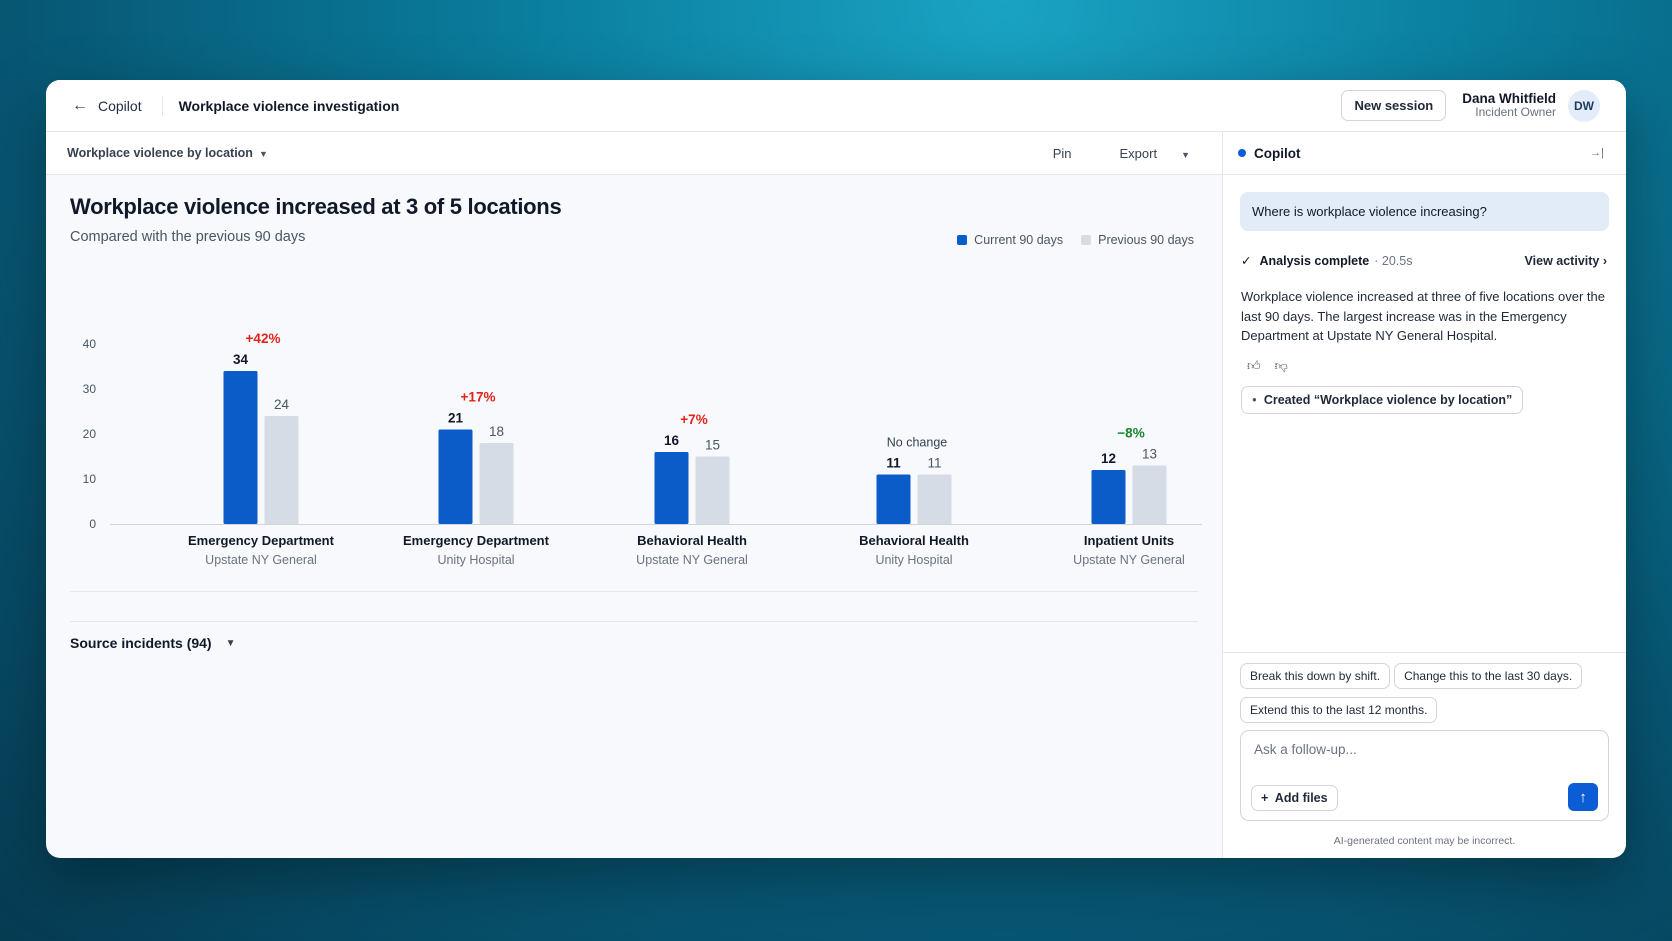 This screenshot has height=941, width=1672. What do you see at coordinates (188, 237) in the screenshot?
I see `chart-subtitle: Compared with the previous 90 days` at bounding box center [188, 237].